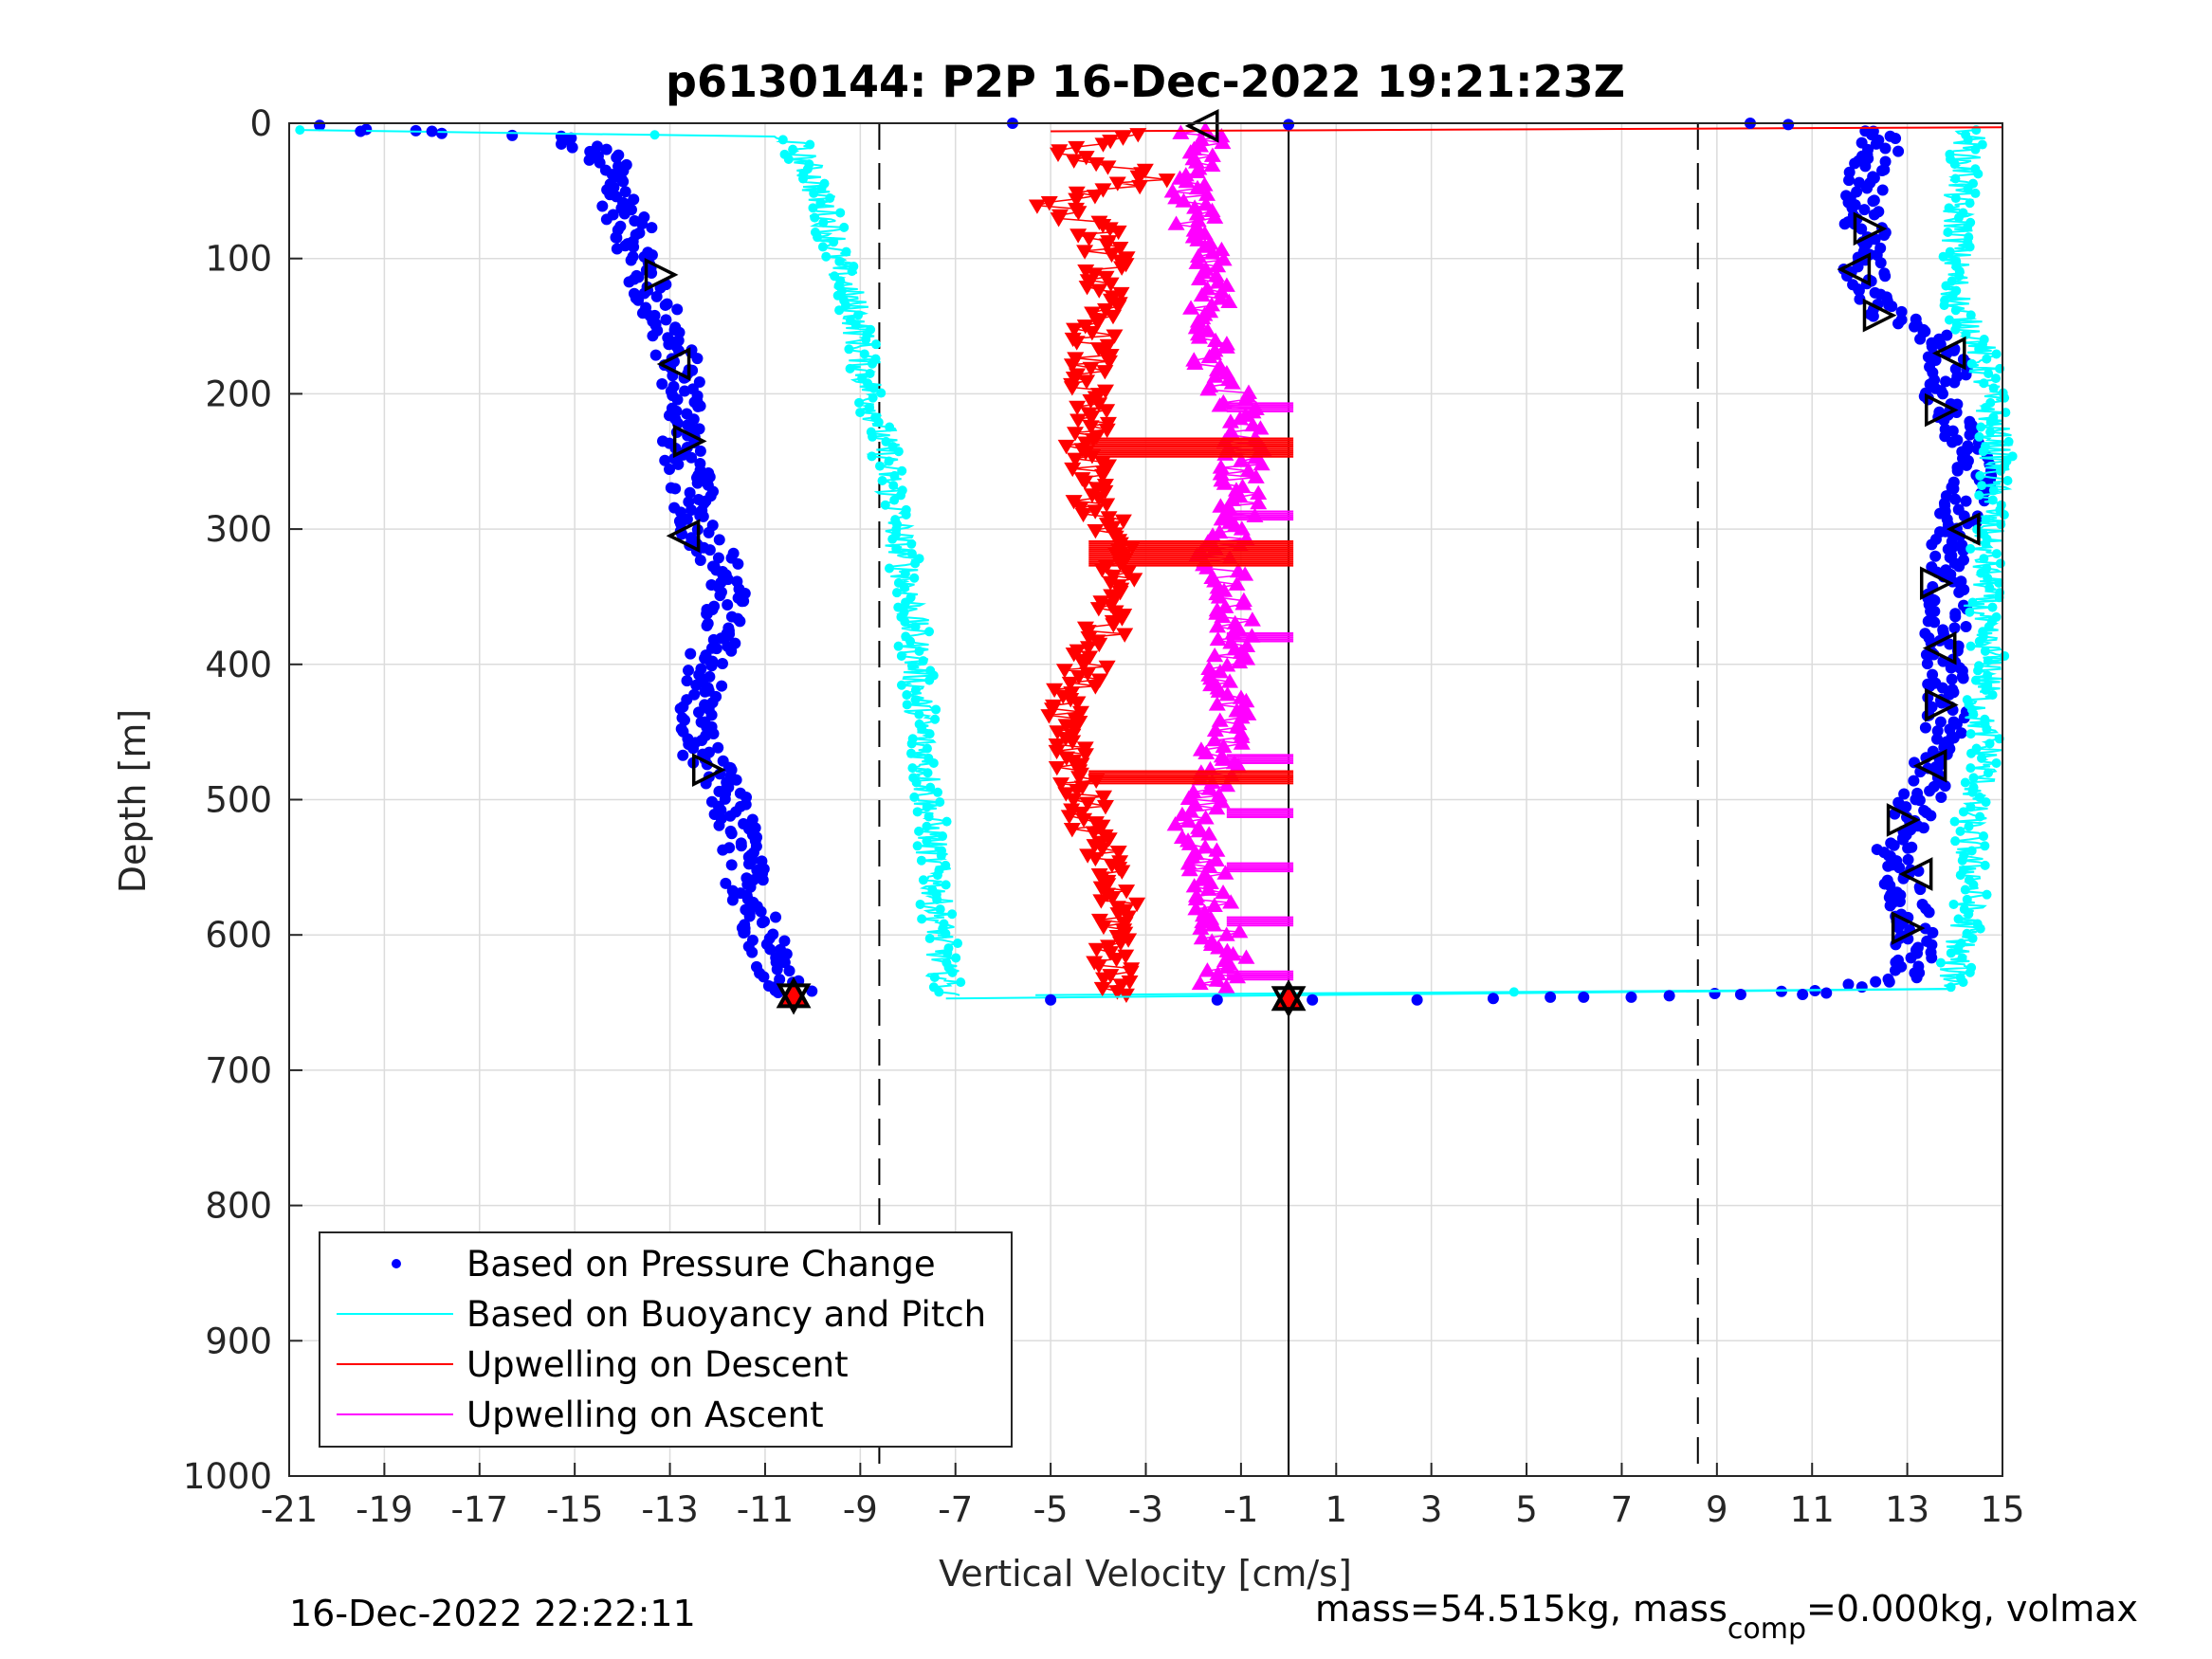 Image resolution: width=2212 pixels, height=1659 pixels. I want to click on x-ticks: -21 -19 -17 -15 -13 -11 -9 -7 -5 -3 -1 1 3 5 7 9 11 13 15, so click(1143, 1496).